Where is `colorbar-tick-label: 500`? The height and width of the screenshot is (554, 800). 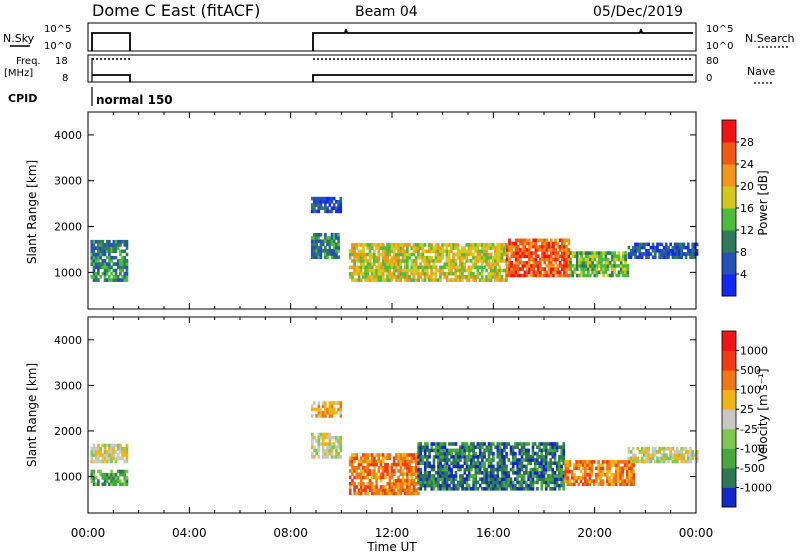
colorbar-tick-label: 500 is located at coordinates (750, 370).